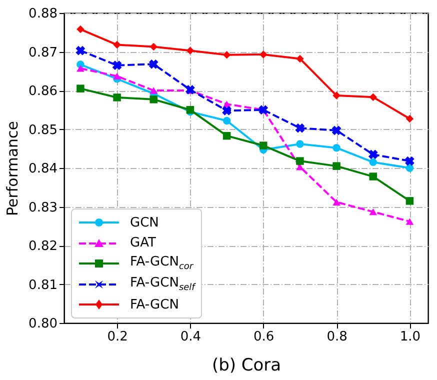 The height and width of the screenshot is (380, 437). Describe the element at coordinates (154, 304) in the screenshot. I see `legend-label: FA-GCN` at that location.